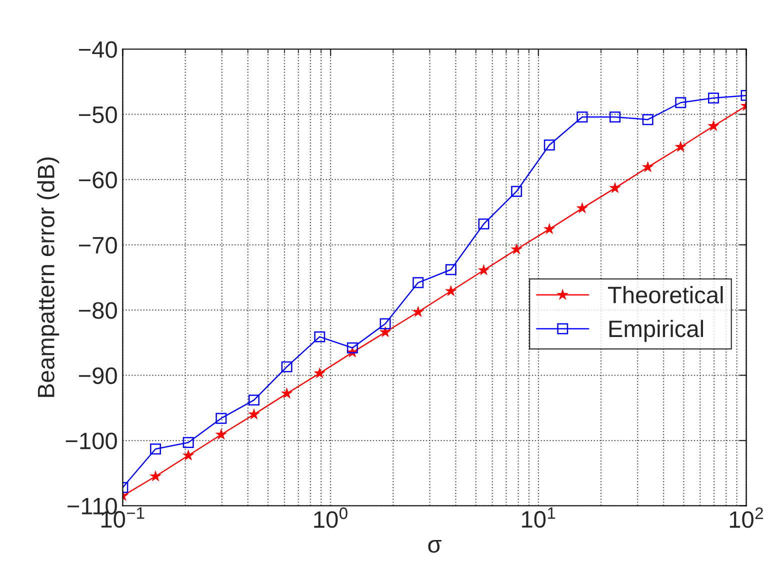  Describe the element at coordinates (97, 115) in the screenshot. I see `y-tick-label: −50` at that location.